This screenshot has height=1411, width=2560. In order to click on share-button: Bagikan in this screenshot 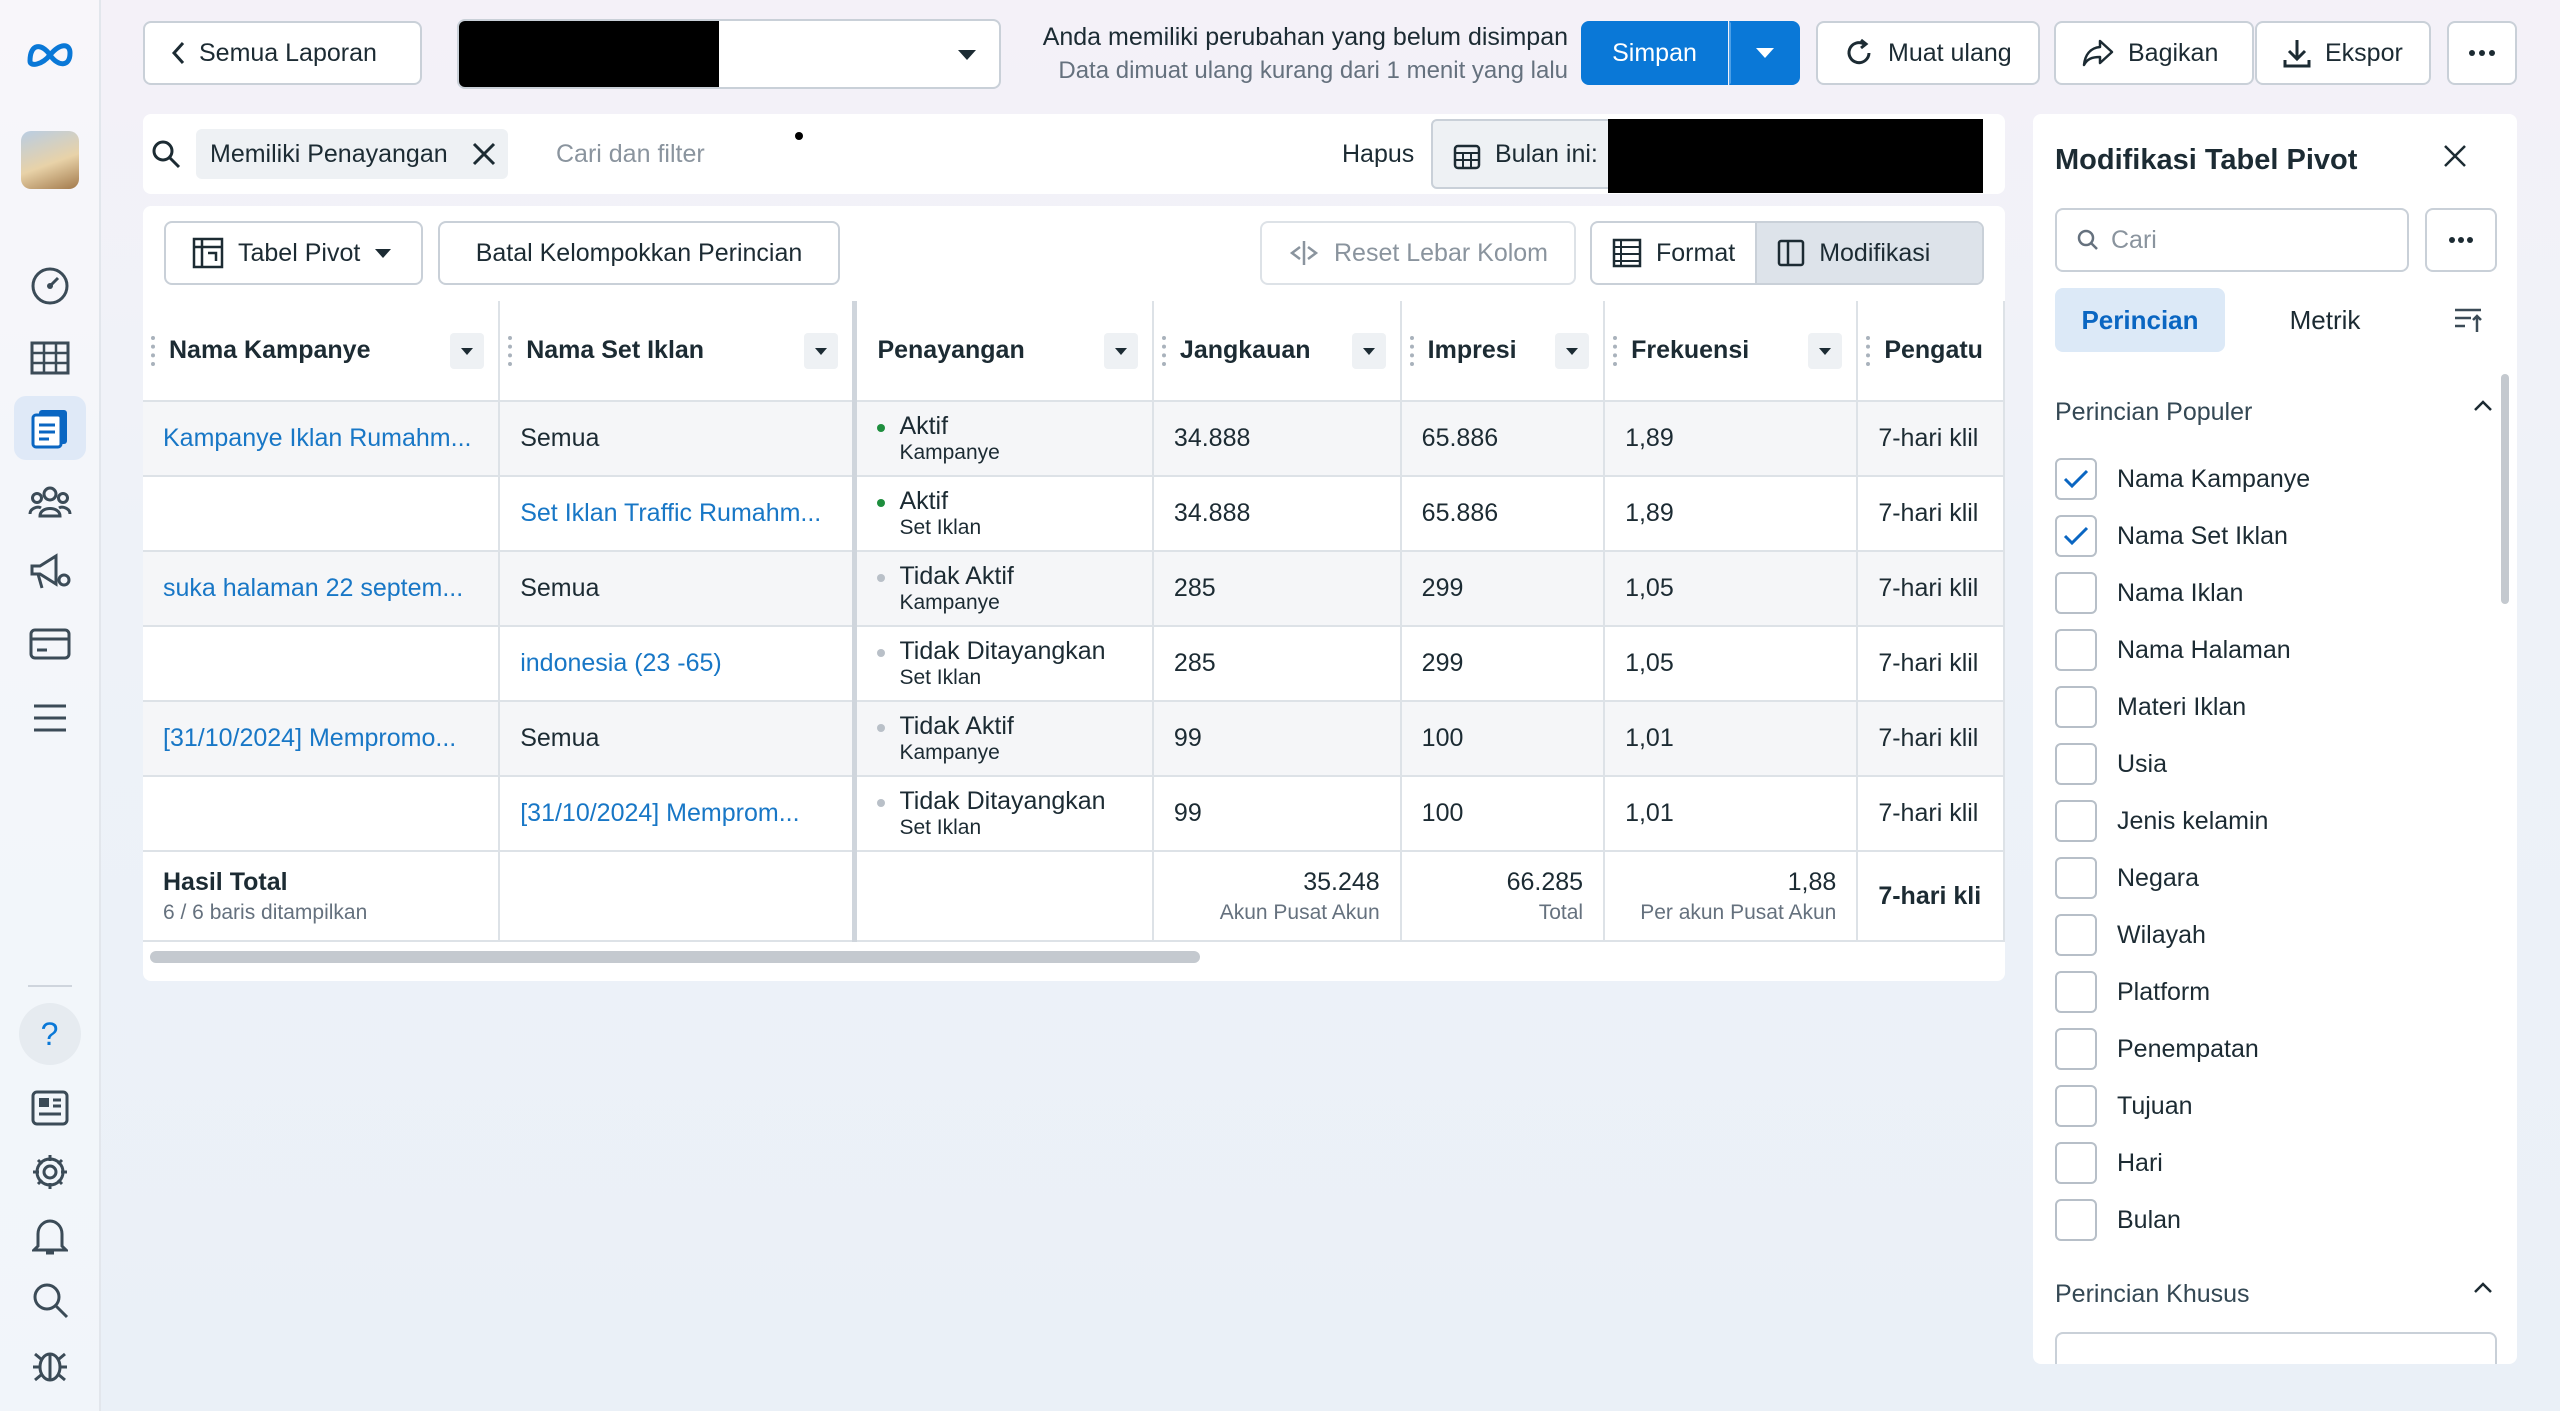, I will do `click(2154, 53)`.